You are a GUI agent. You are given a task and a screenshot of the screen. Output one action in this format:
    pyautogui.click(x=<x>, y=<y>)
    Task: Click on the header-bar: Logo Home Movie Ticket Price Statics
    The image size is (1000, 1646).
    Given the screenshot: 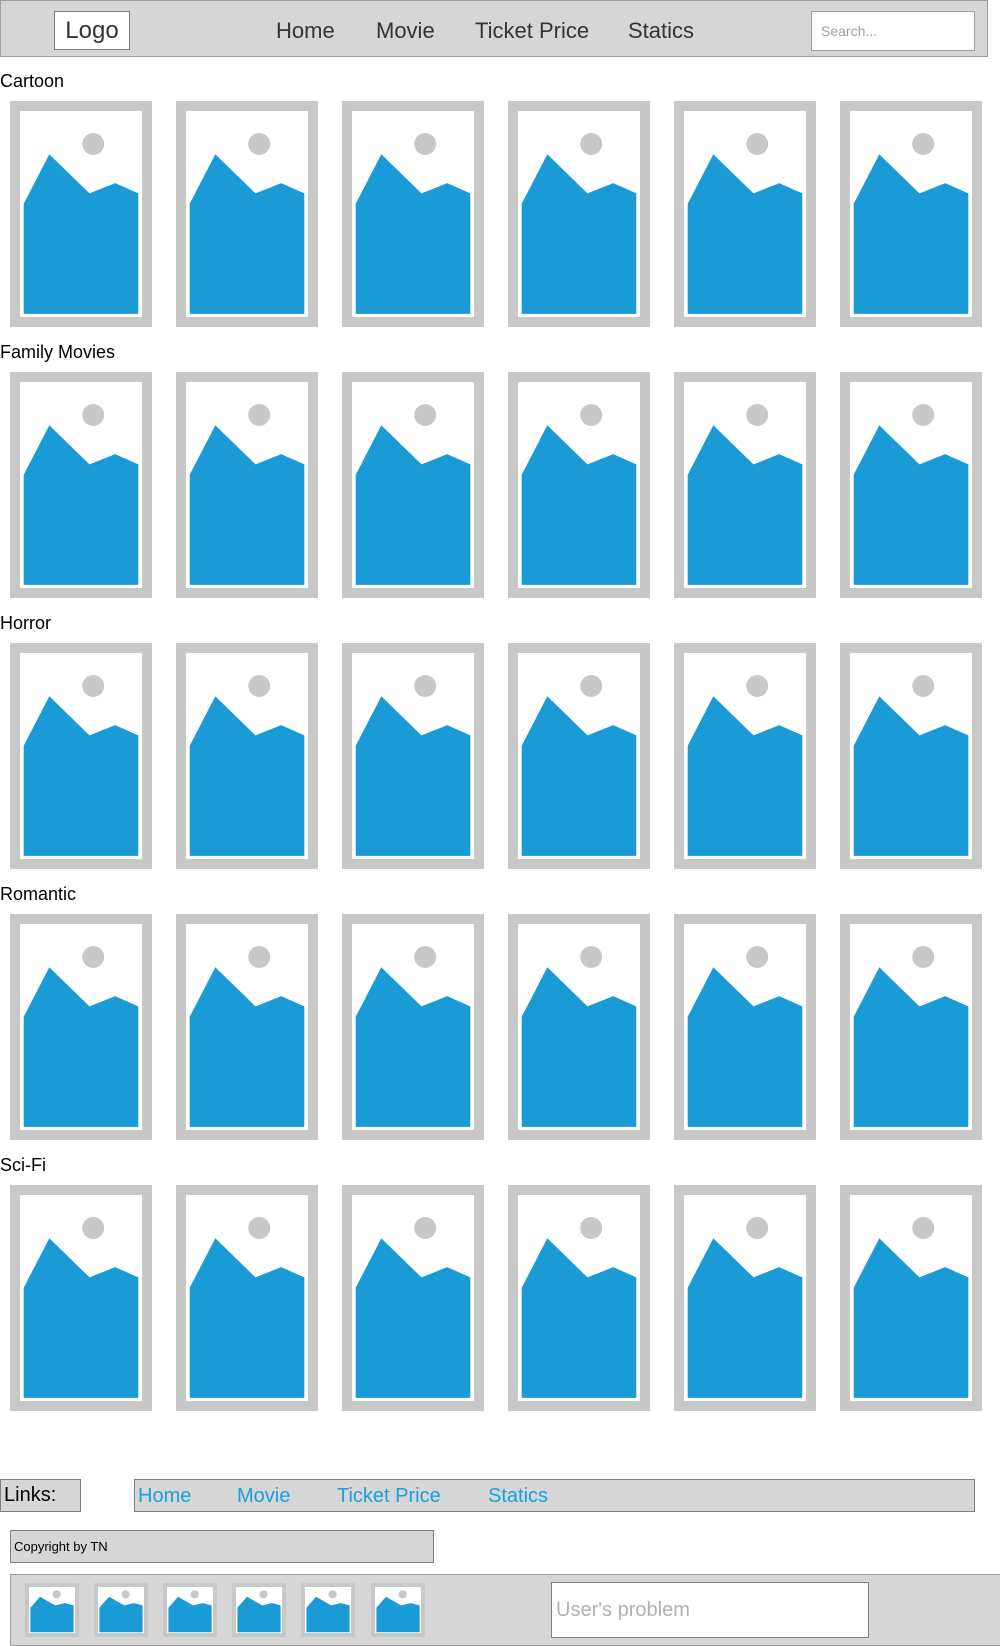 What is the action you would take?
    pyautogui.click(x=494, y=28)
    